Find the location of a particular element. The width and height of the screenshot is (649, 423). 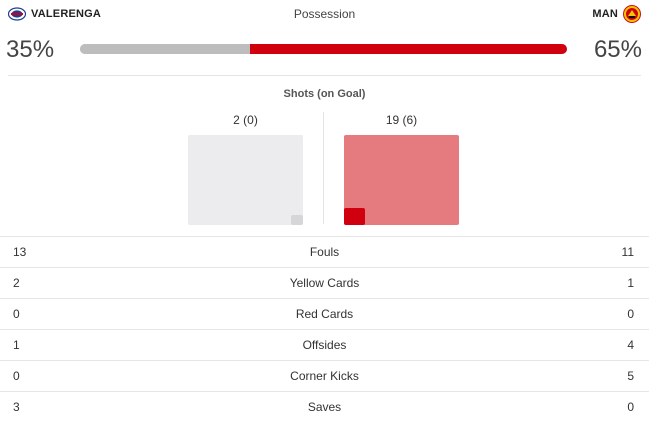

shots-title: Shots (on Goal) is located at coordinates (324, 94).